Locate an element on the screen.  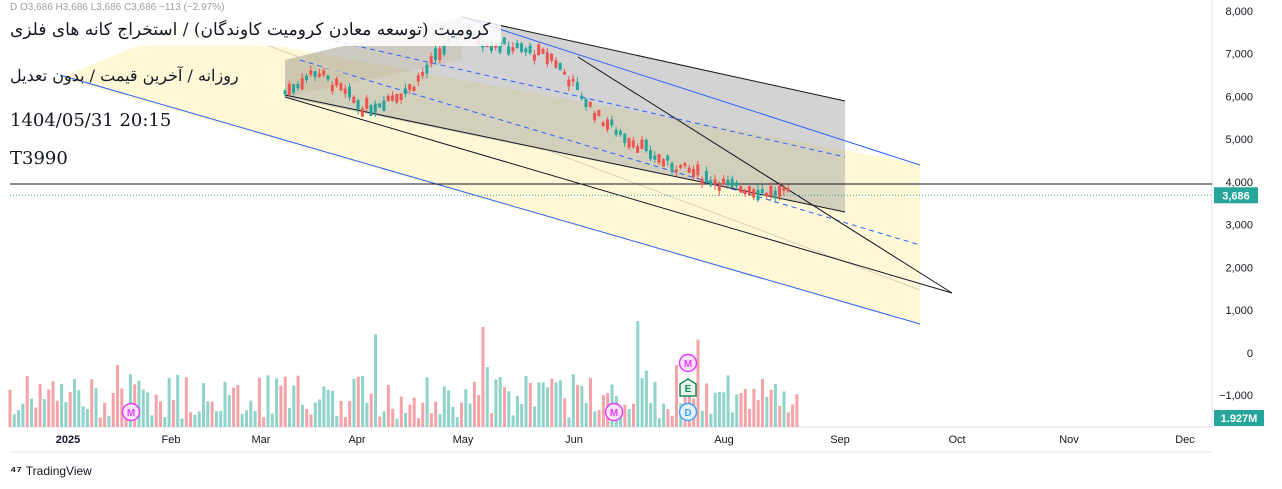
tradingview-logo: ⁴⁷ TradingView is located at coordinates (51, 470).